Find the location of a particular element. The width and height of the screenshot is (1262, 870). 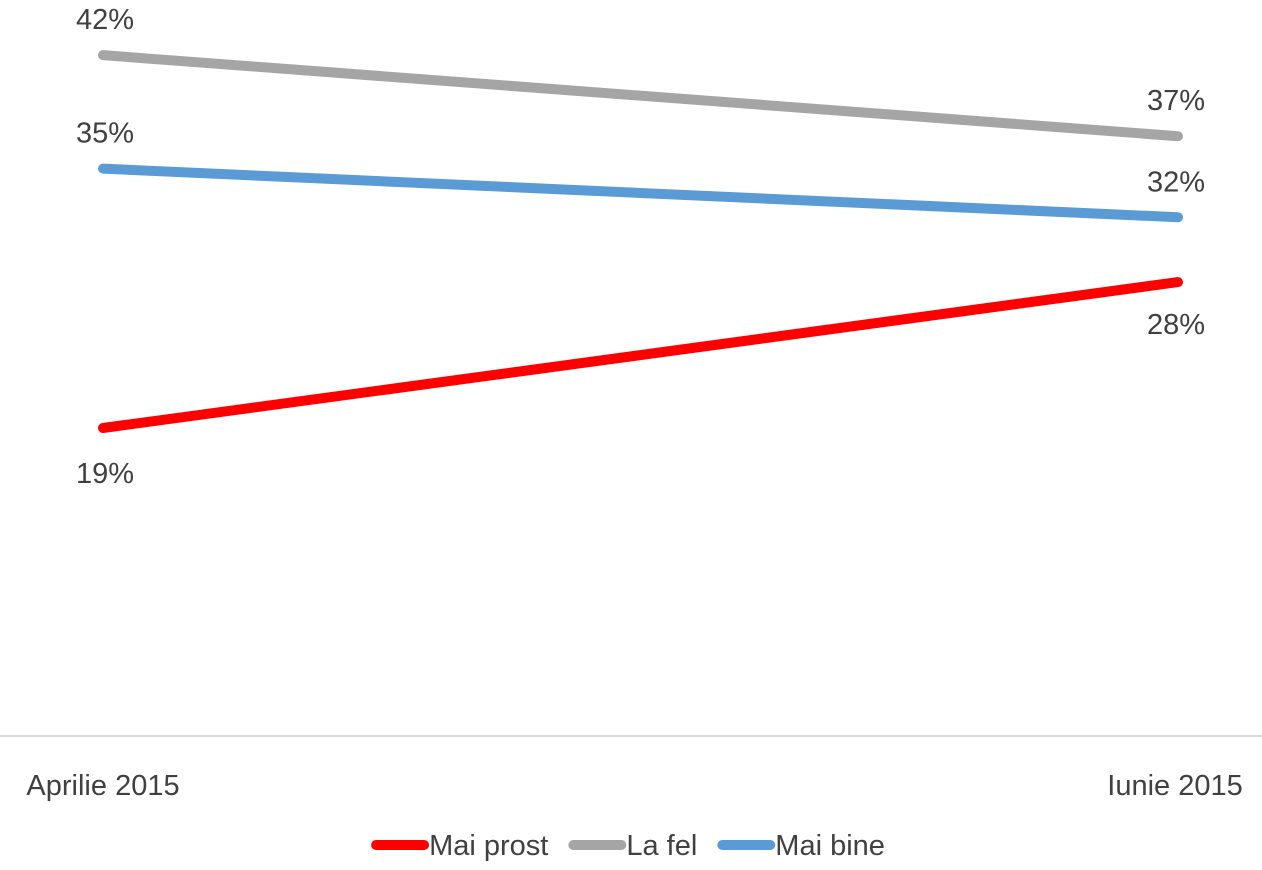

legend-label: Mai prost is located at coordinates (488, 846).